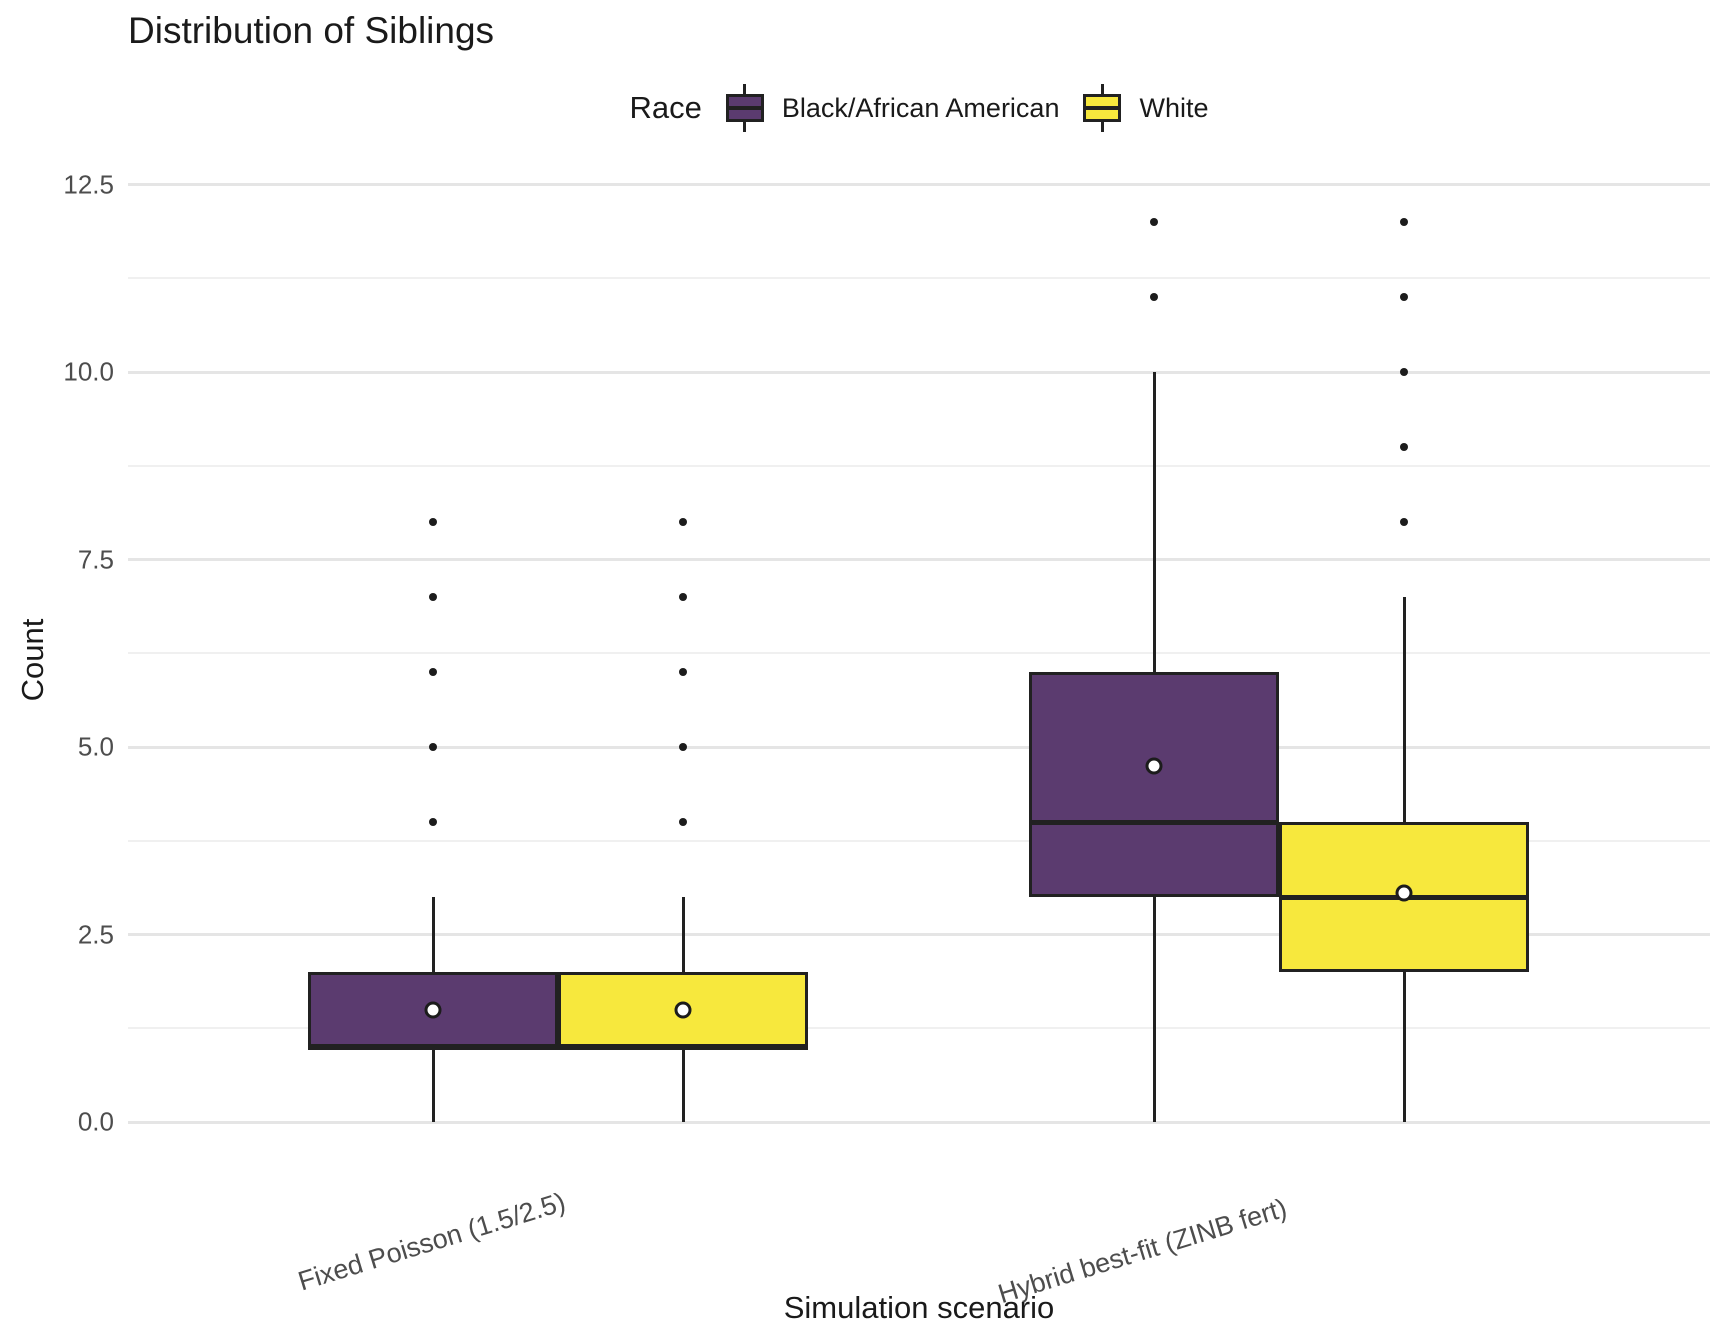 Image resolution: width=1728 pixels, height=1344 pixels. Describe the element at coordinates (95, 934) in the screenshot. I see `y-tick-label: 2.5` at that location.